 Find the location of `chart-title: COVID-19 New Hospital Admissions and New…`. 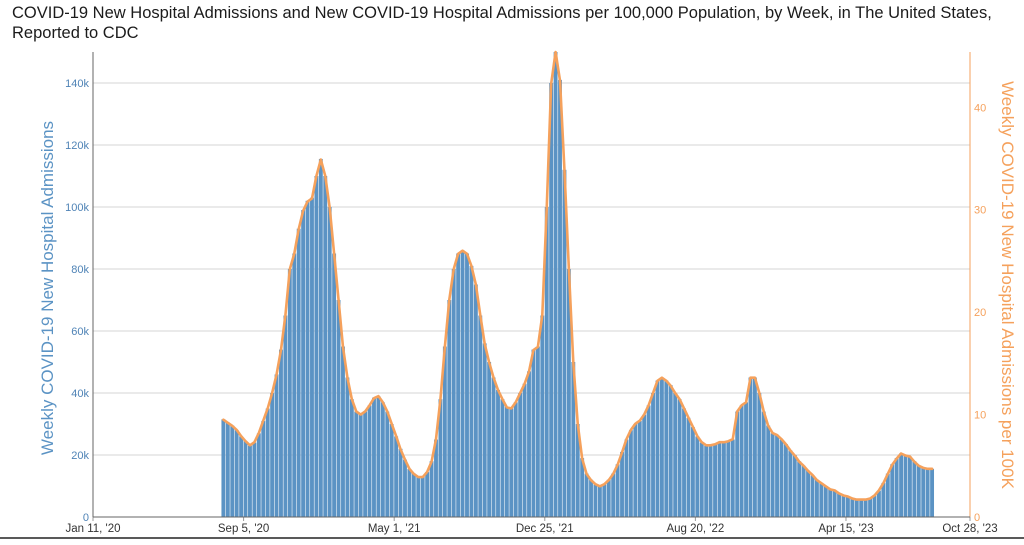

chart-title: COVID-19 New Hospital Admissions and New… is located at coordinates (502, 23).